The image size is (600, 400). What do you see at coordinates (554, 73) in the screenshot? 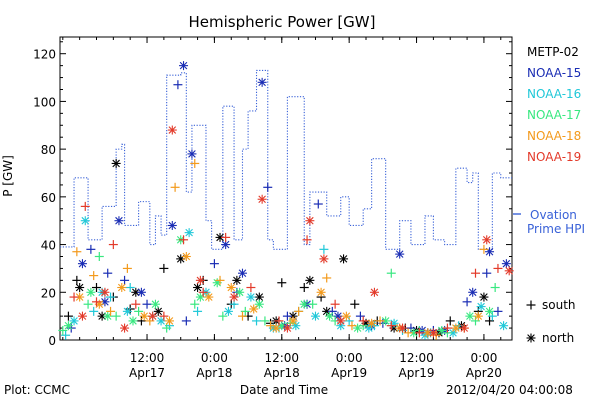
I see `legend-noaa-15: NOAA-15` at bounding box center [554, 73].